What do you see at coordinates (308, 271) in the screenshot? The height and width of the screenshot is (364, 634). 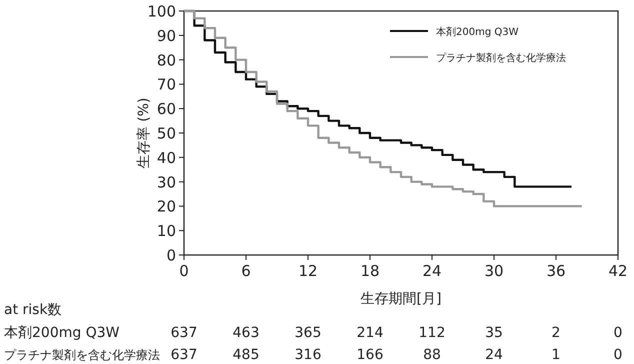 I see `x-tick-label: 12` at bounding box center [308, 271].